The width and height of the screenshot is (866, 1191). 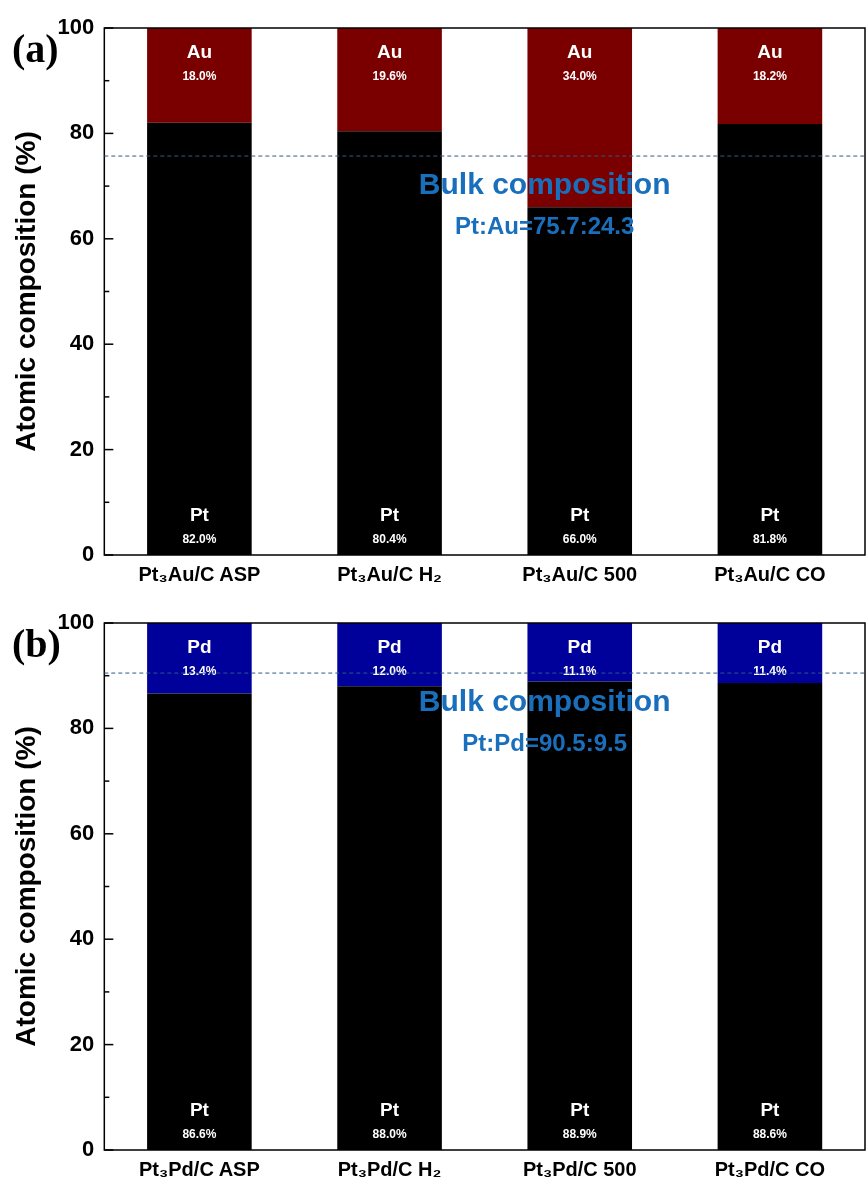 What do you see at coordinates (199, 671) in the screenshot?
I see `data-label: 13.4%` at bounding box center [199, 671].